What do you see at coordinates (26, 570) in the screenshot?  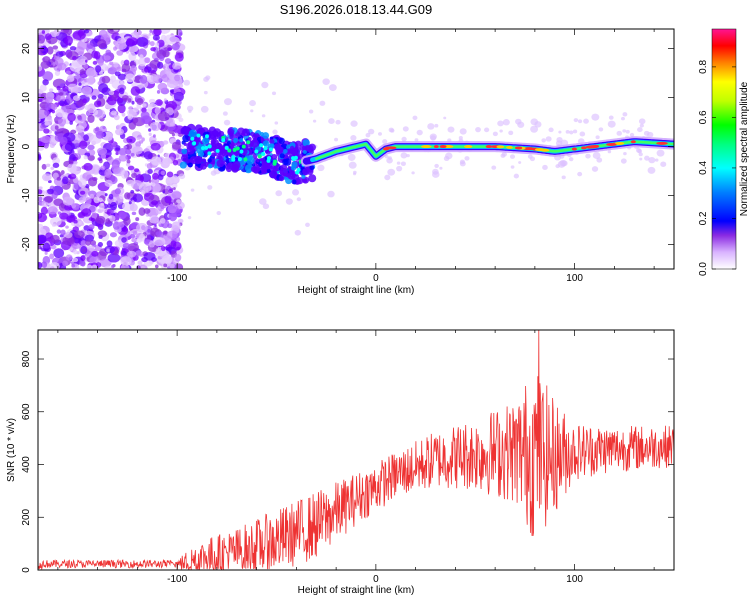 I see `snr-ytick-label: 0` at bounding box center [26, 570].